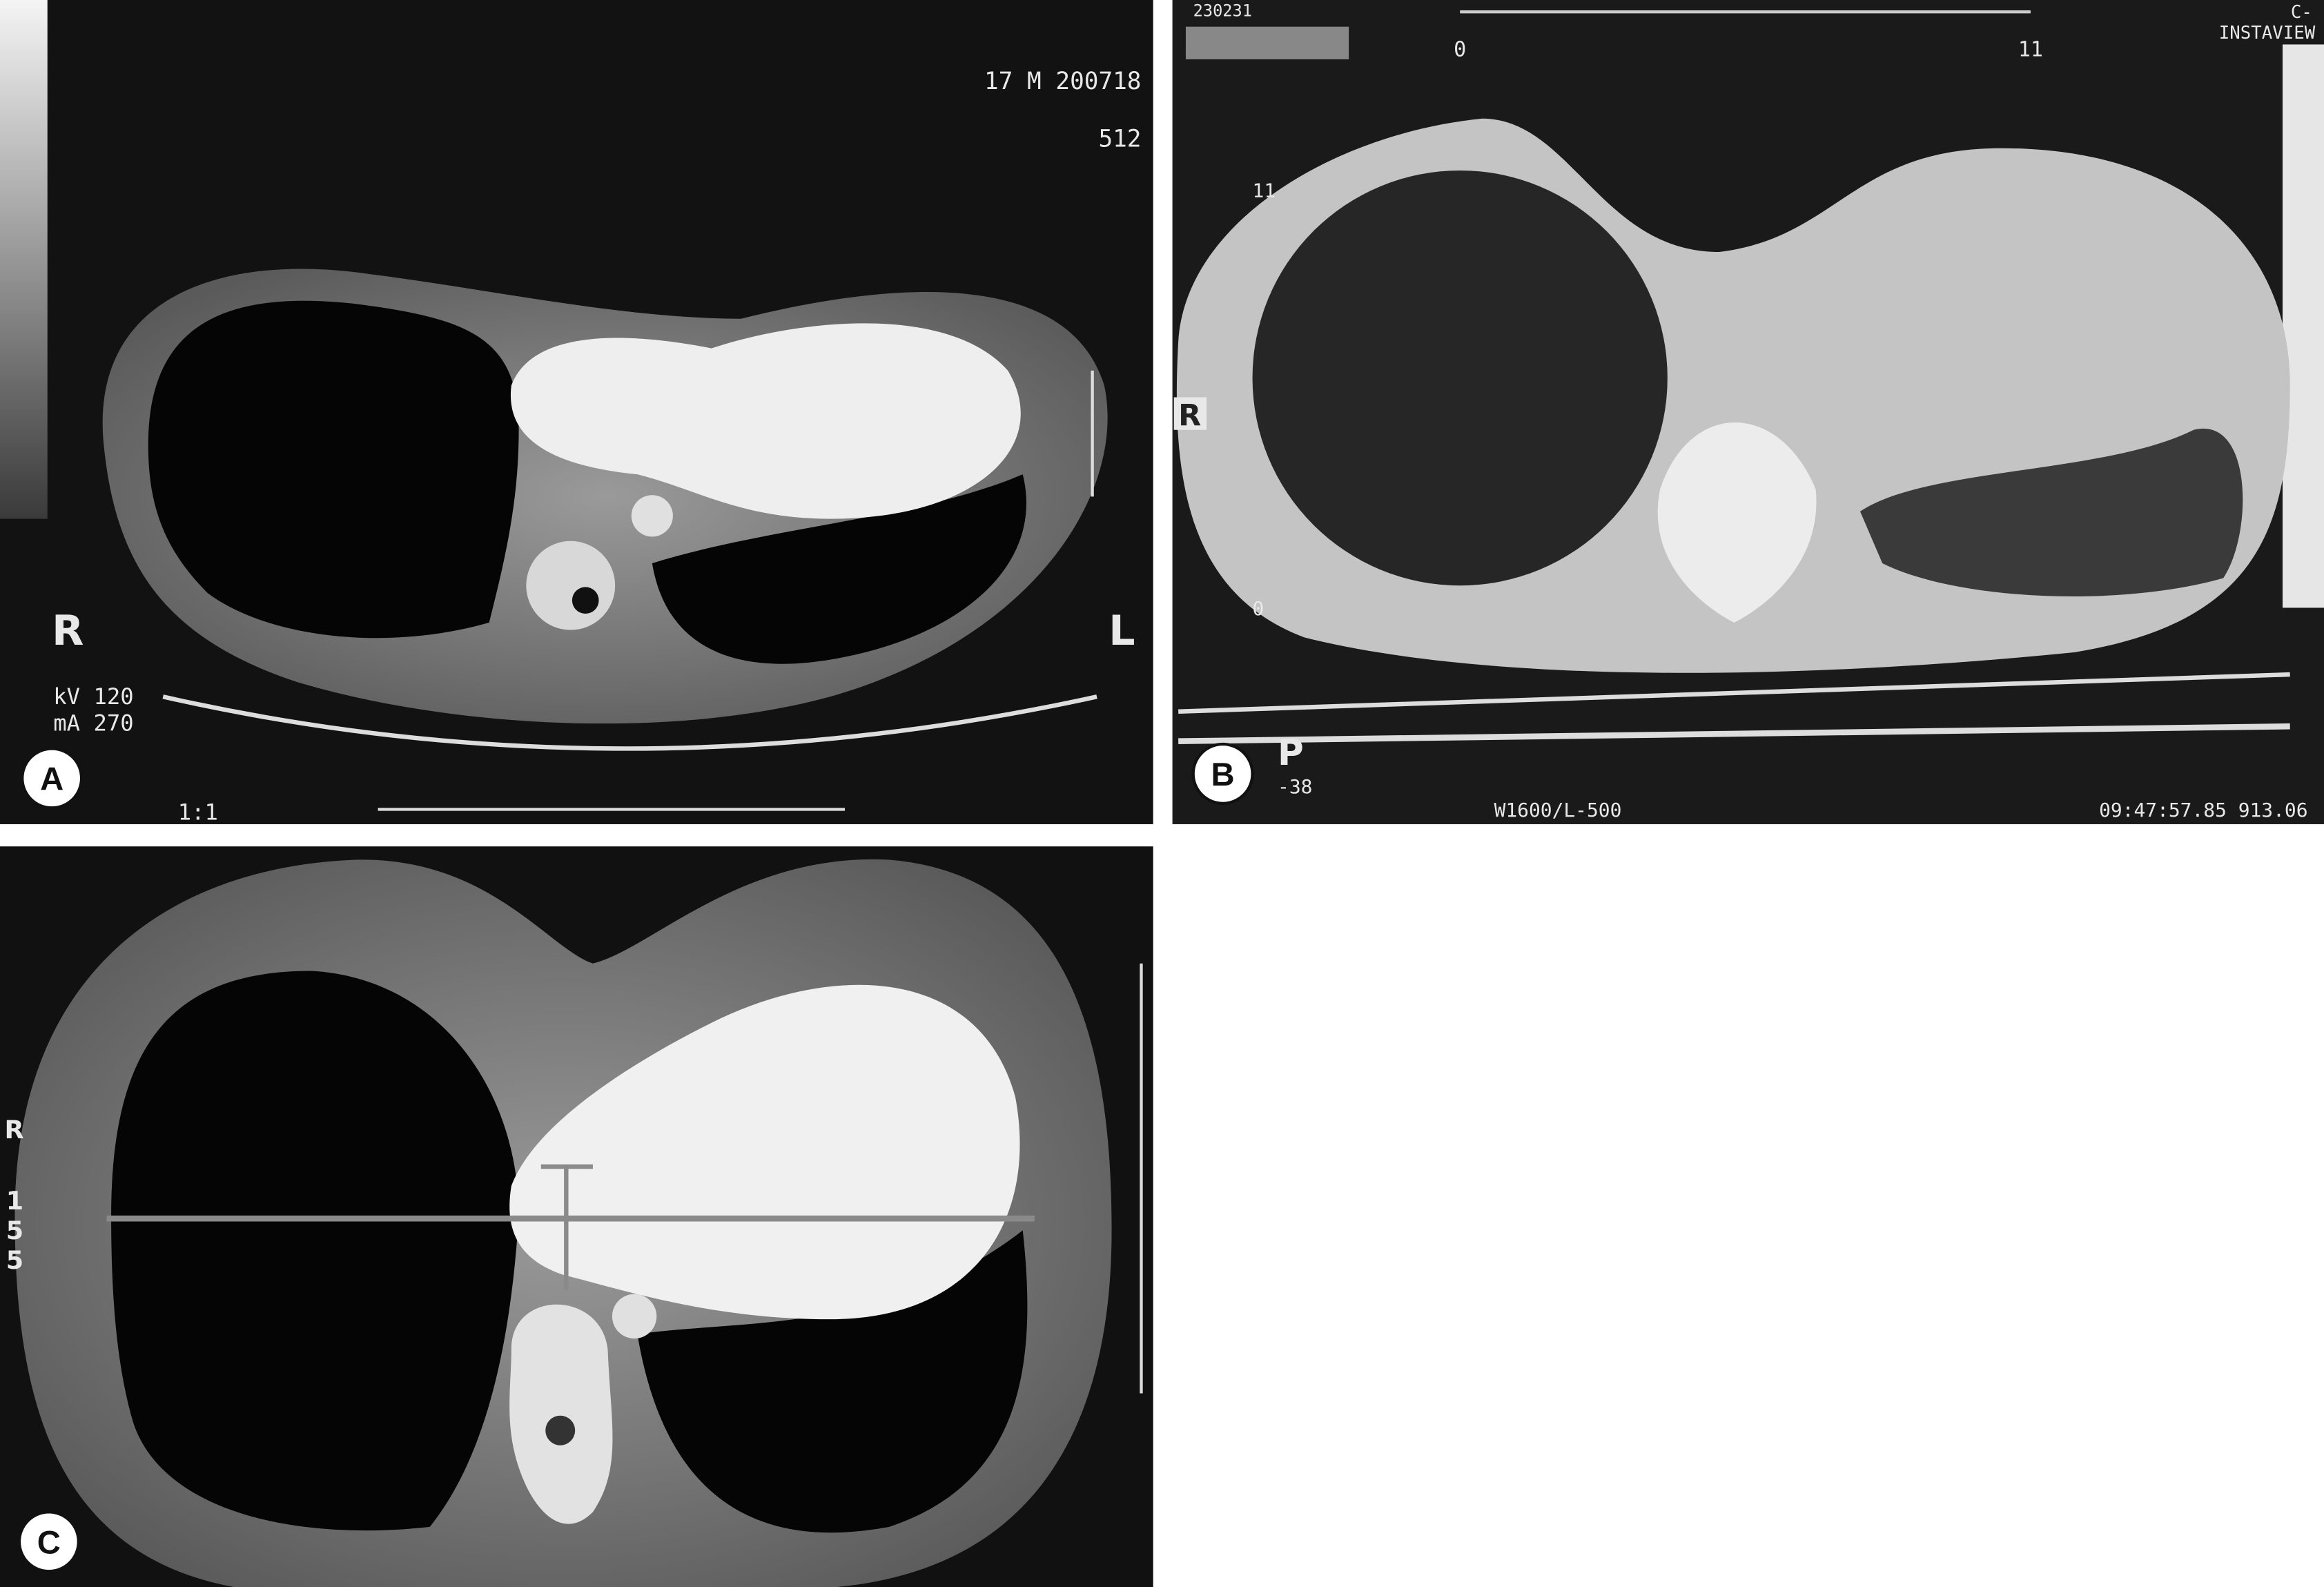  I want to click on annotation: mA 270, so click(93, 723).